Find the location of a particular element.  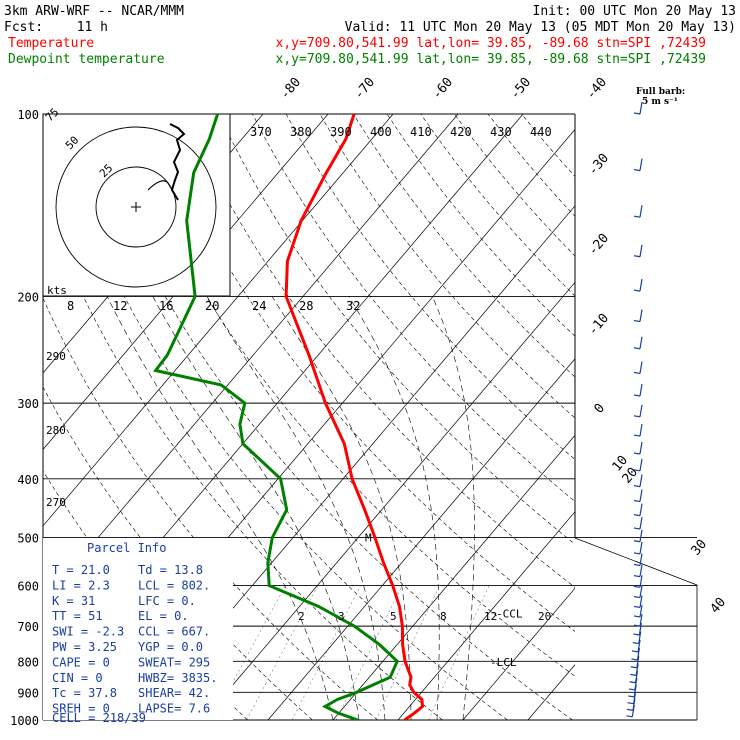

pressure-label: 1000 is located at coordinates (24, 721).